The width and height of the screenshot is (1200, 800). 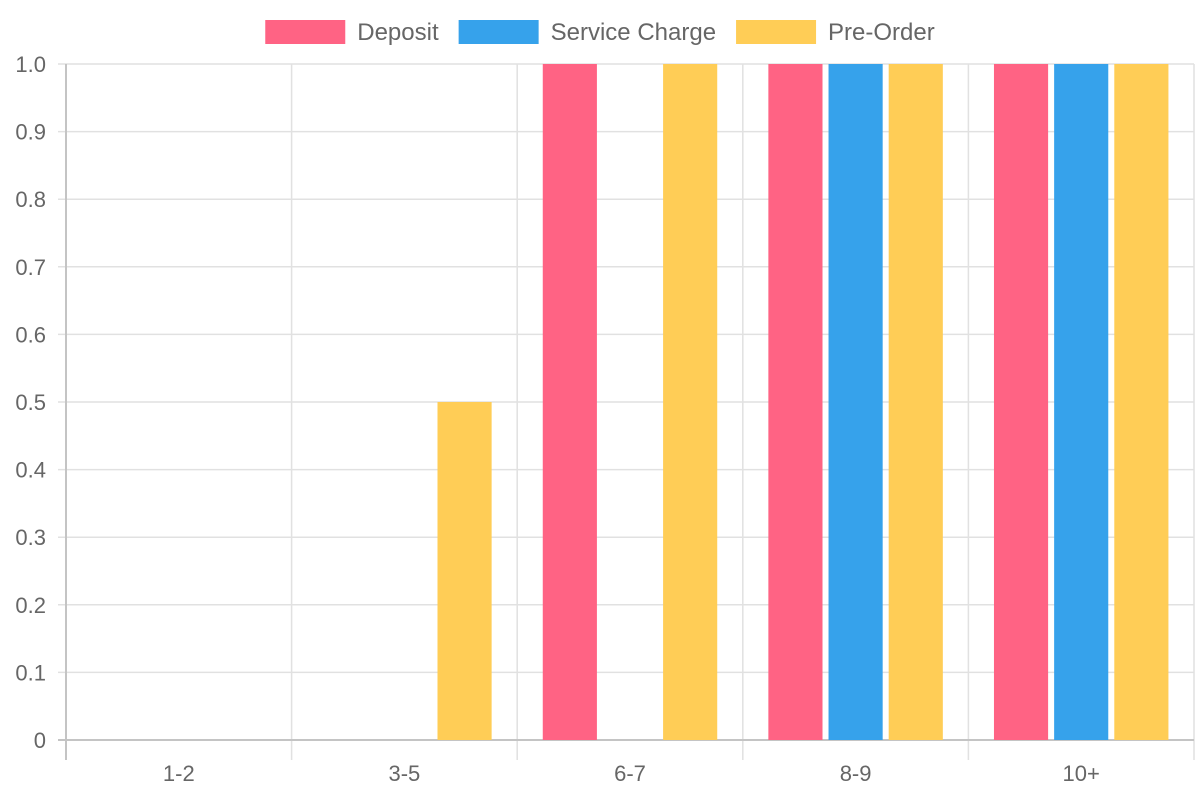 What do you see at coordinates (30, 470) in the screenshot?
I see `y-tick-label: 0.4` at bounding box center [30, 470].